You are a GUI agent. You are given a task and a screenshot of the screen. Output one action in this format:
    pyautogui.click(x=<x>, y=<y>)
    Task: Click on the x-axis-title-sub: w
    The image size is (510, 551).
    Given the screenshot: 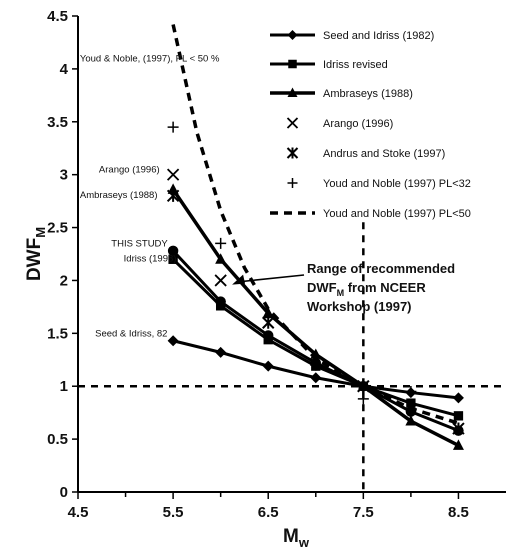 What is the action you would take?
    pyautogui.click(x=304, y=542)
    